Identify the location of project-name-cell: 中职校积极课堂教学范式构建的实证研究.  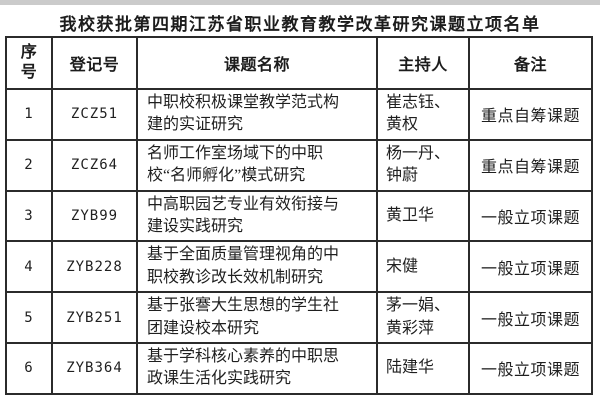
(257, 114).